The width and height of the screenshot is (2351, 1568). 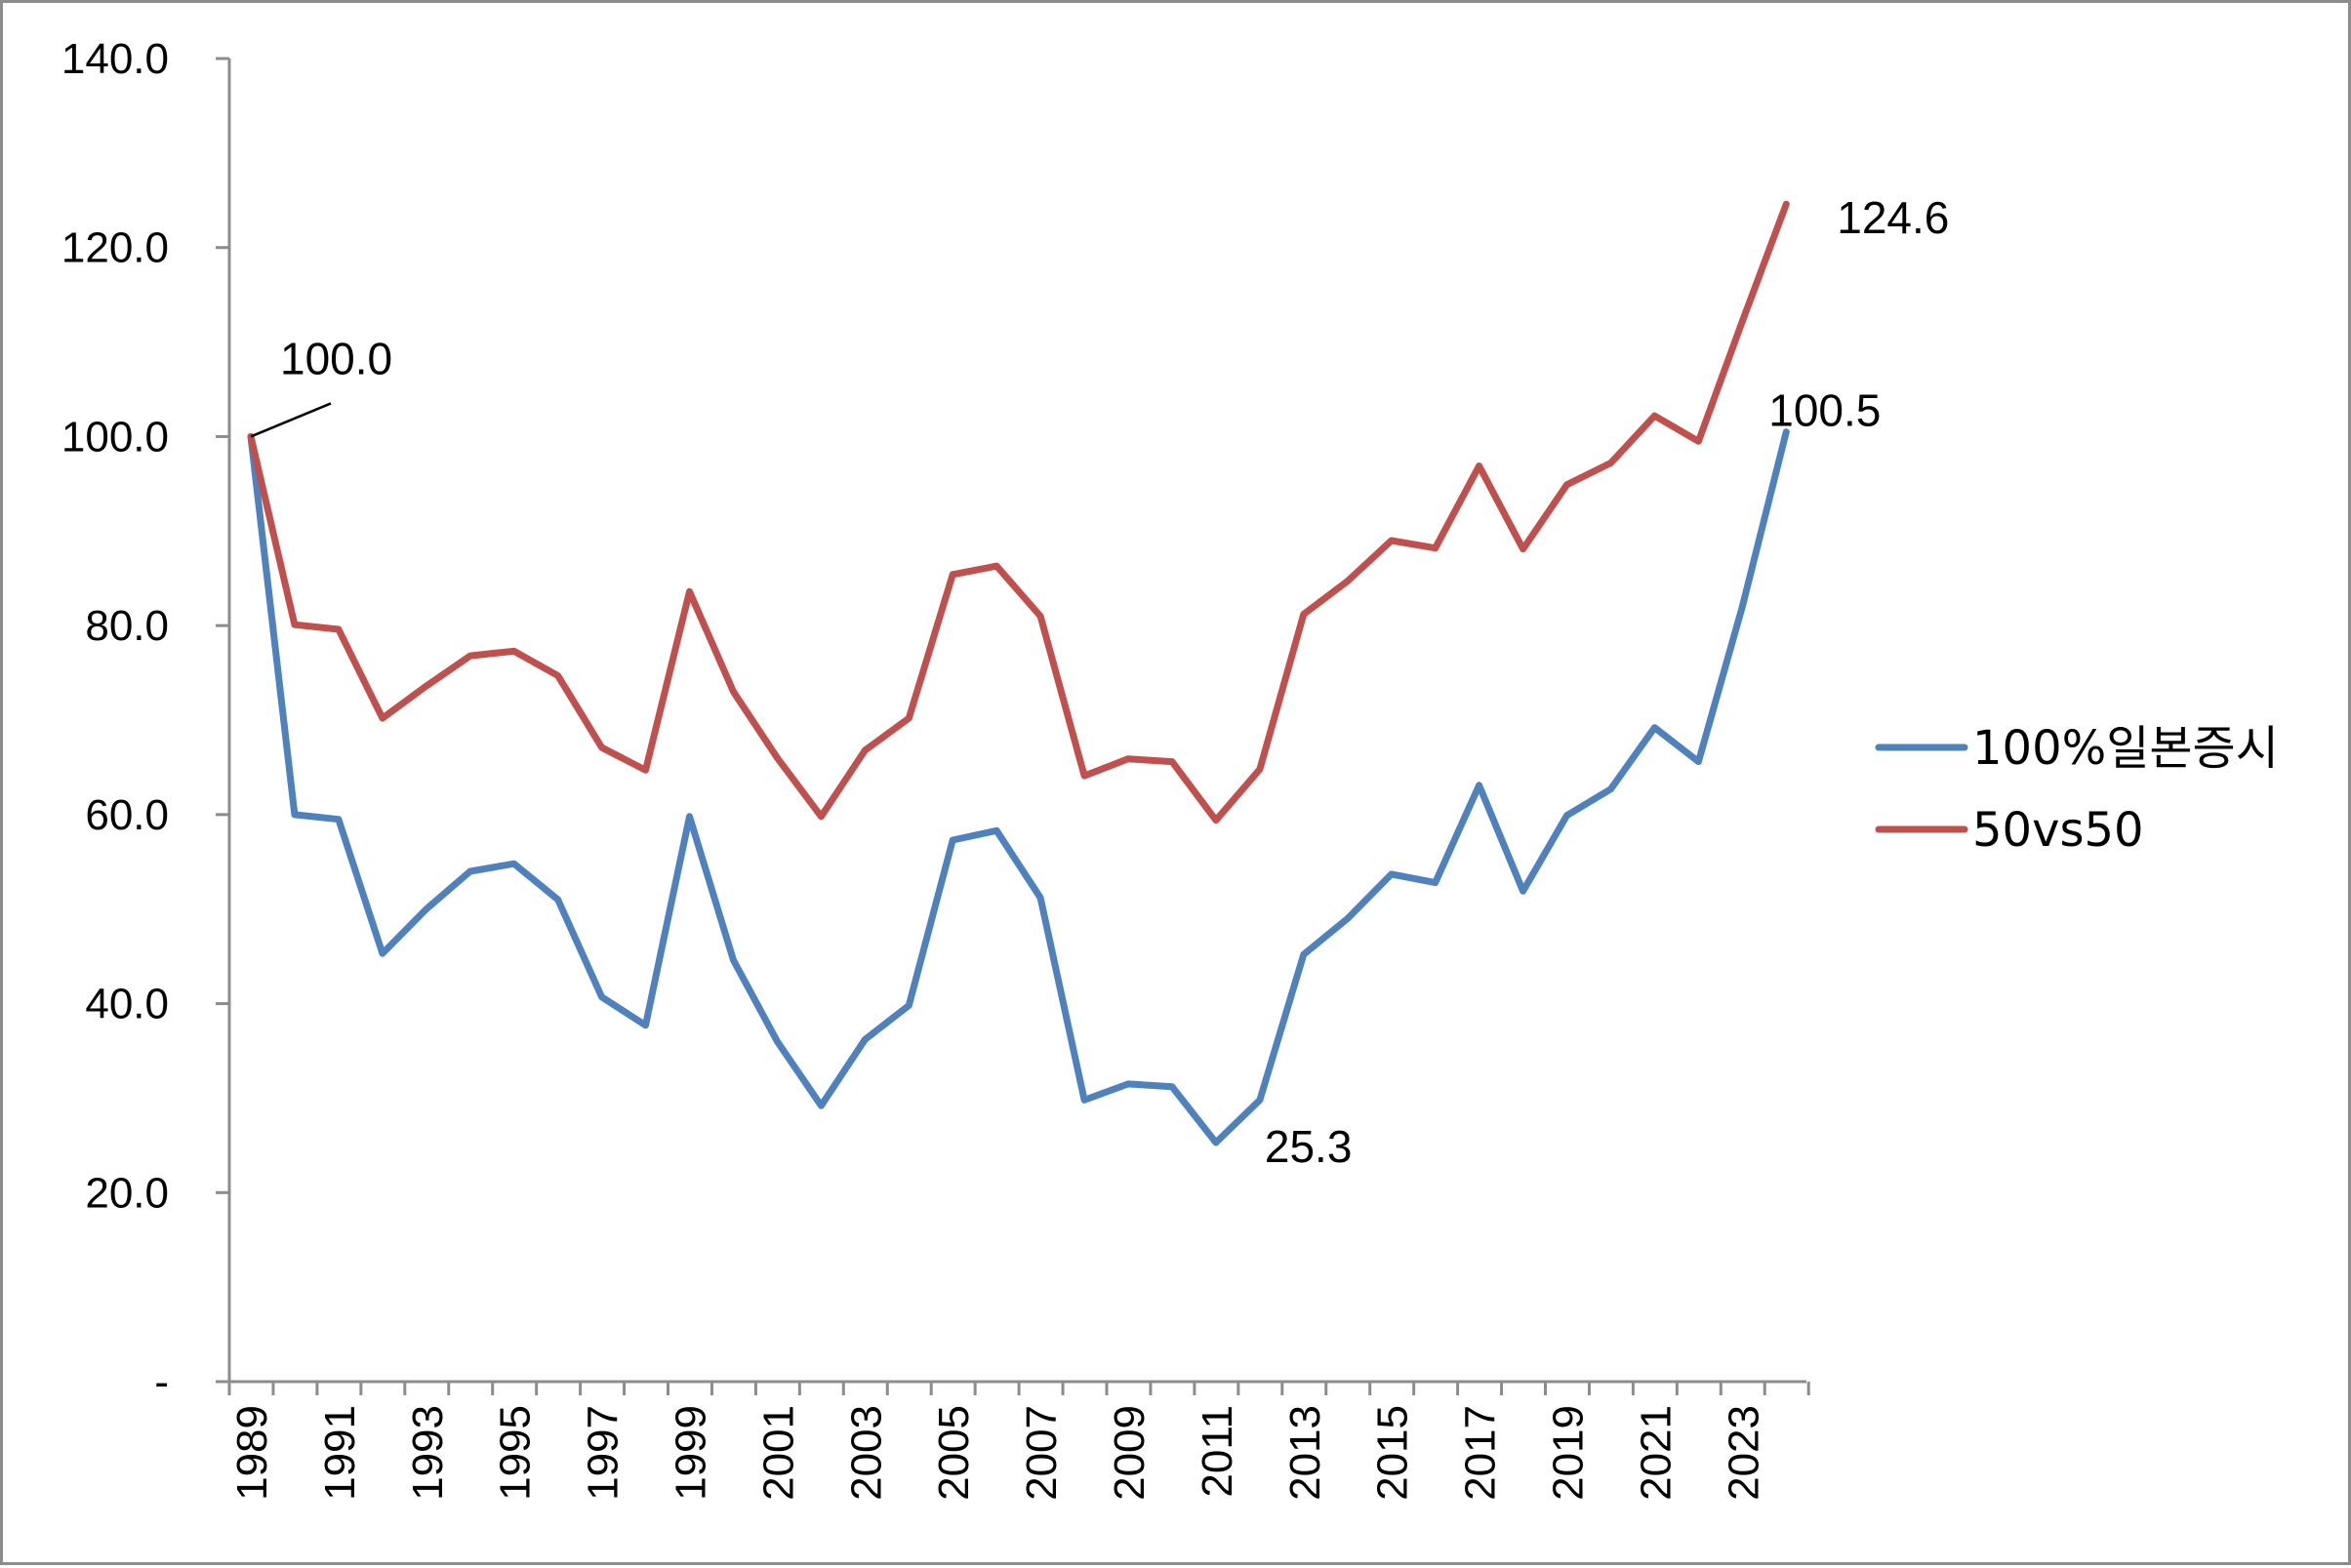 I want to click on x-tick-label: 2023, so click(x=1743, y=1453).